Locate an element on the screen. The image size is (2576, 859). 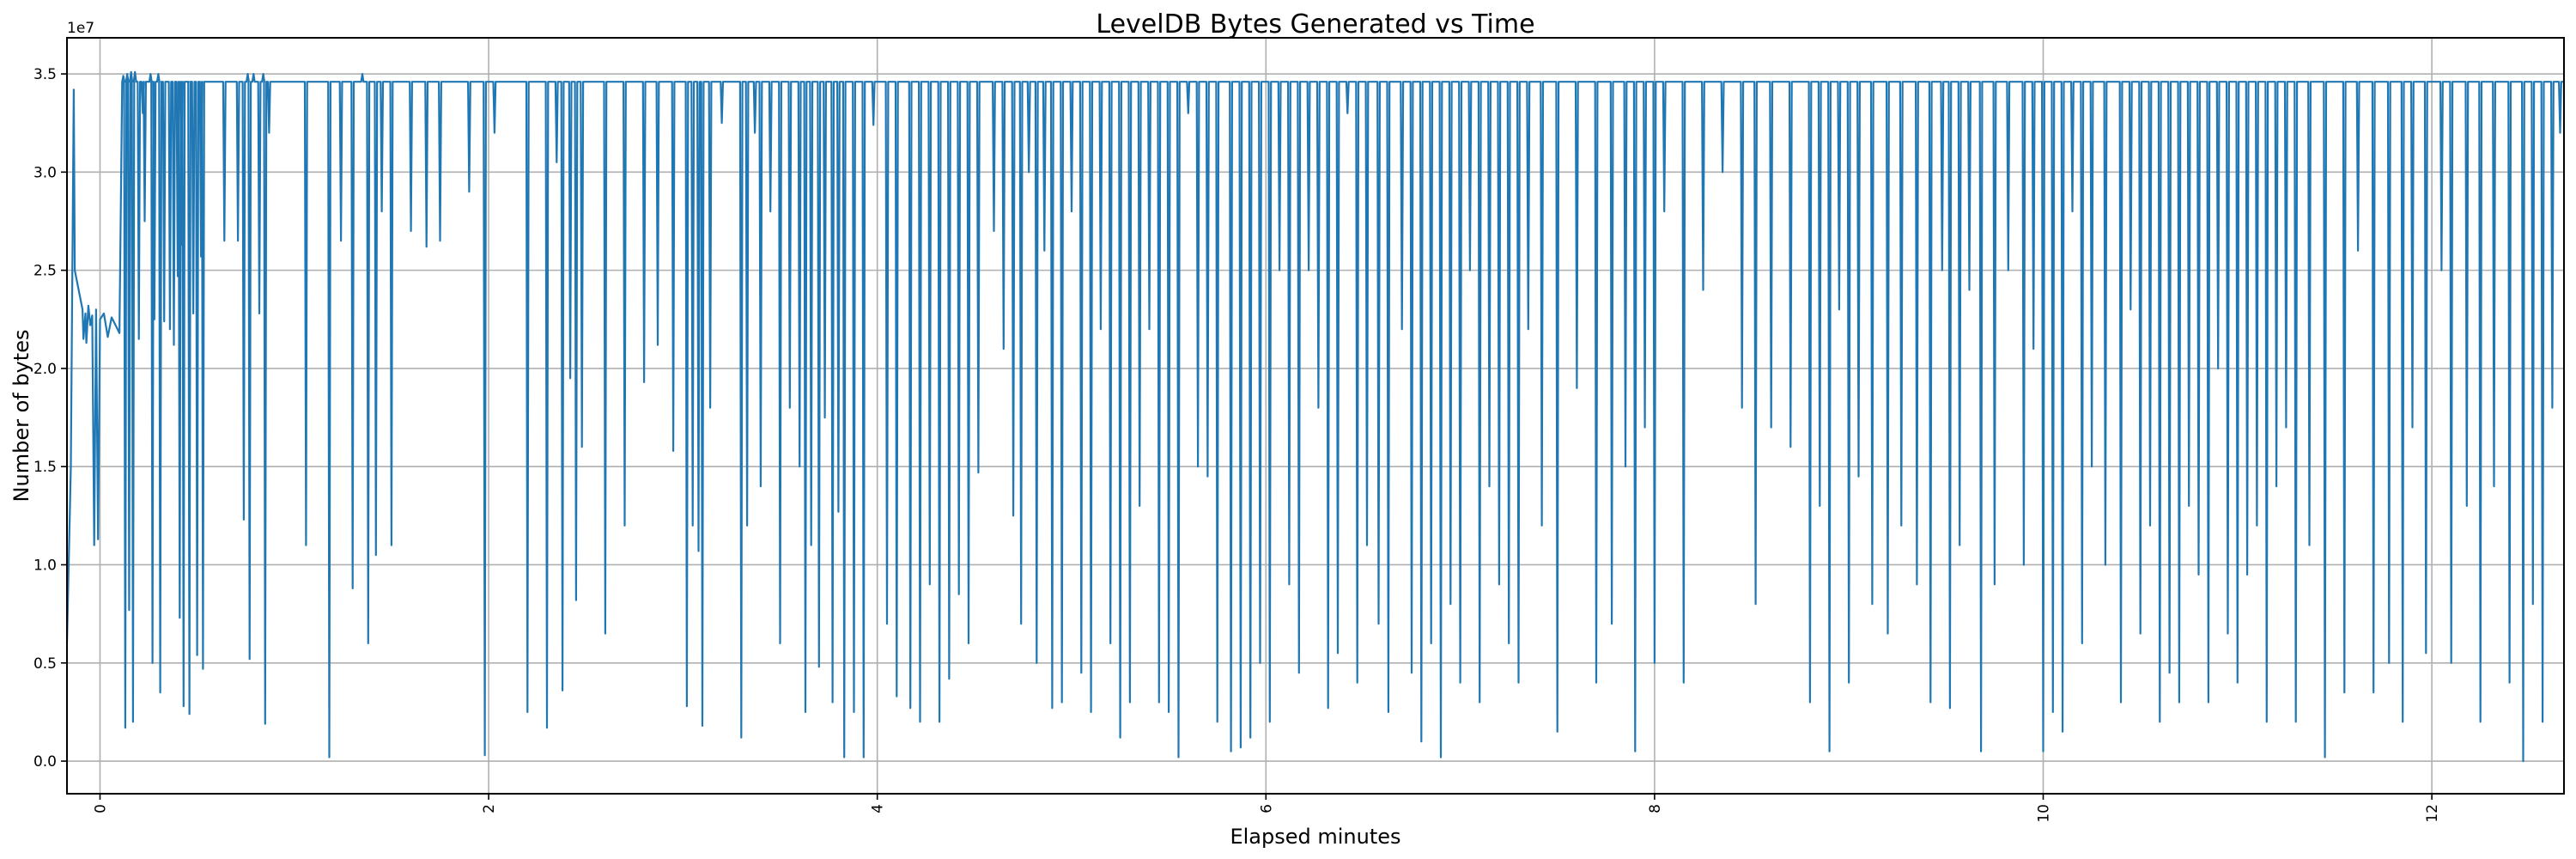
y-tick-label: 2.5 is located at coordinates (45, 271).